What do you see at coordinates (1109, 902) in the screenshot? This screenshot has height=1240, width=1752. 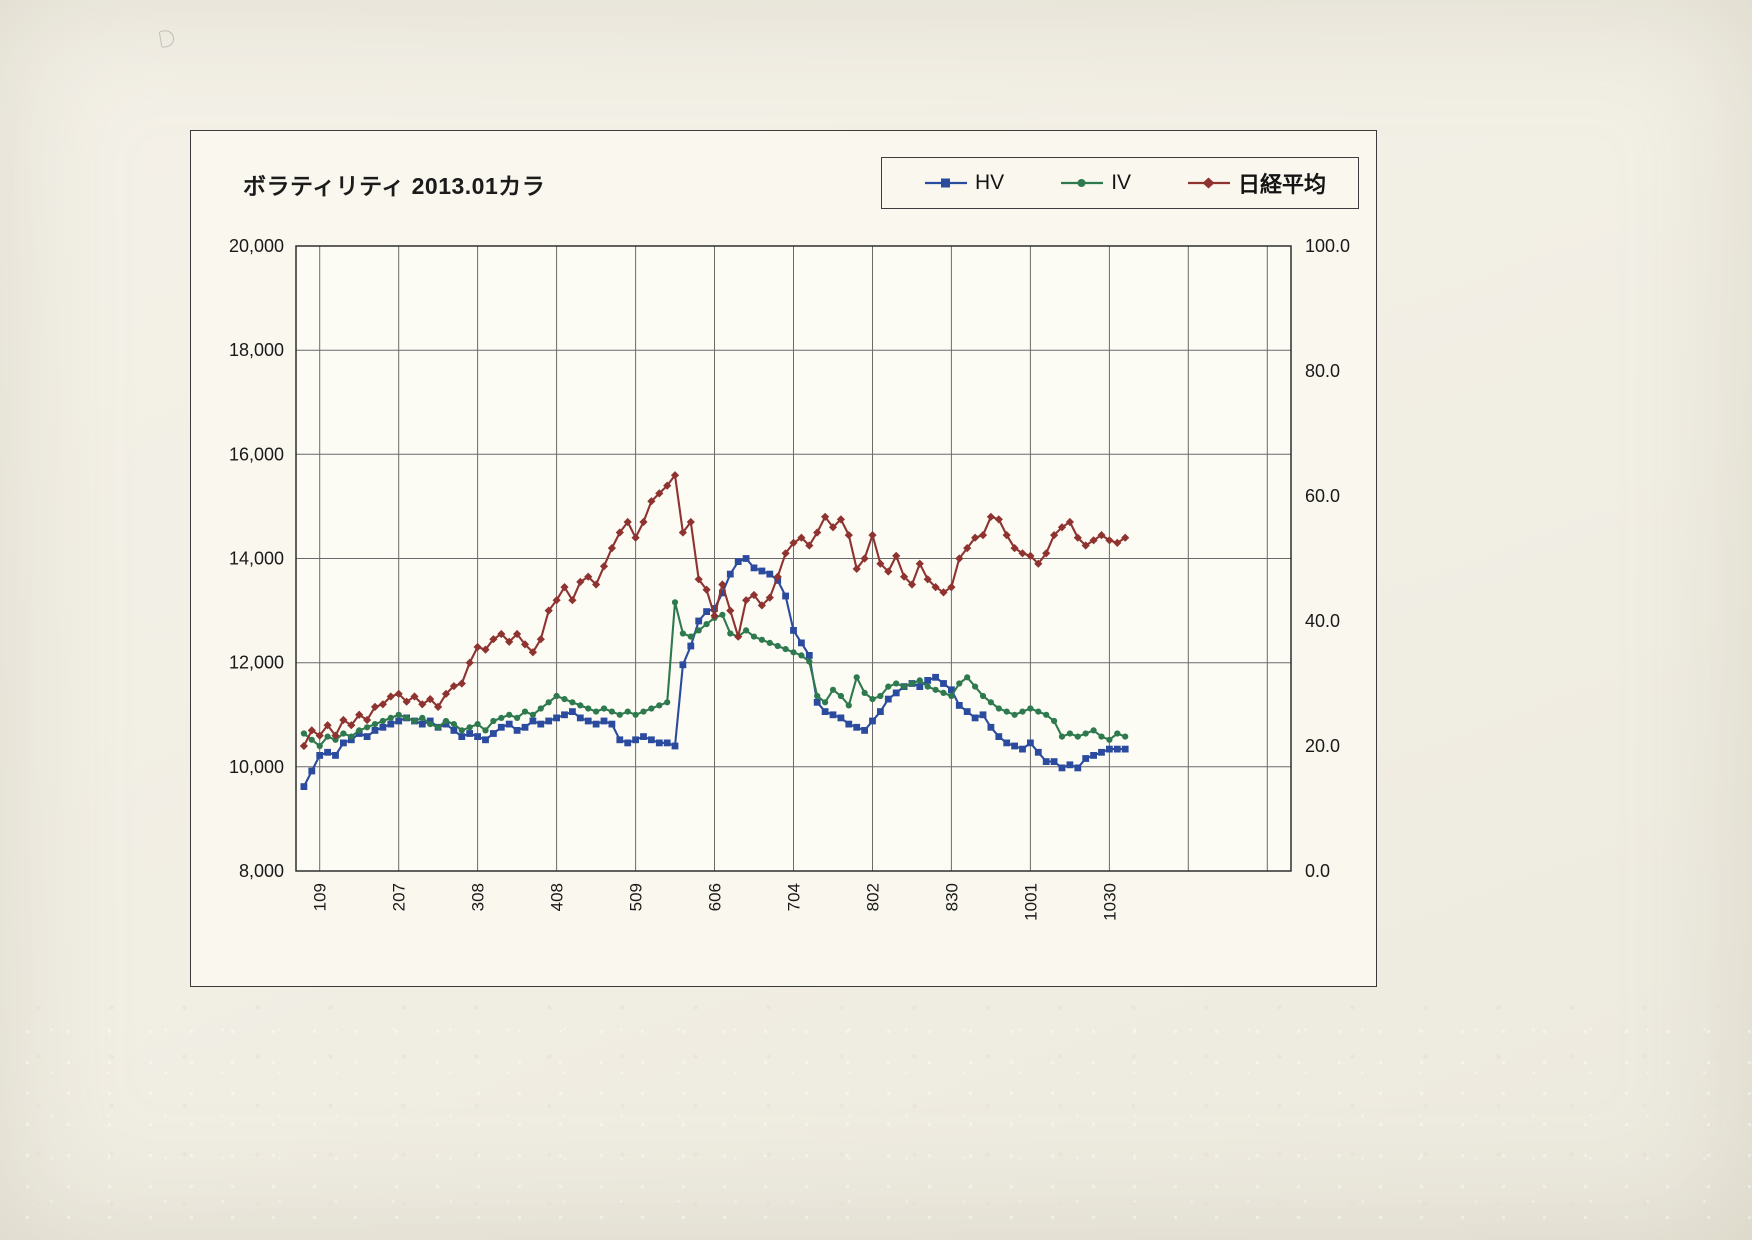 I see `svg-text: 1030` at bounding box center [1109, 902].